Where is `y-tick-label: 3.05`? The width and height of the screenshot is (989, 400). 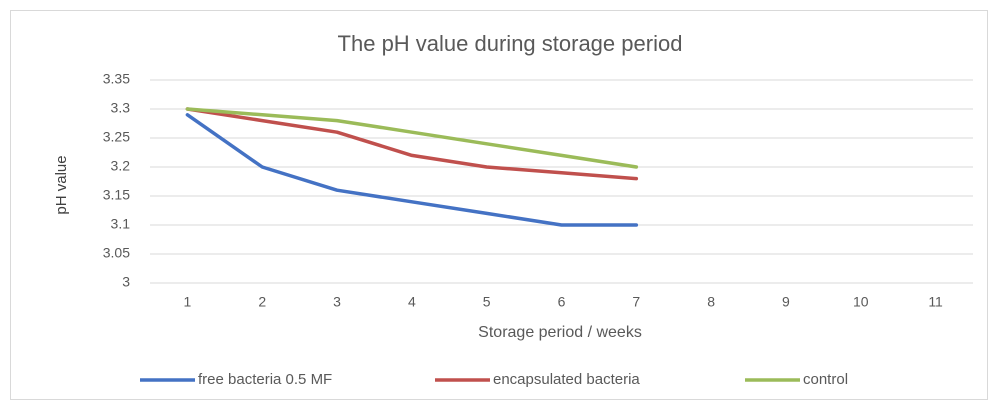
y-tick-label: 3.05 is located at coordinates (116, 253).